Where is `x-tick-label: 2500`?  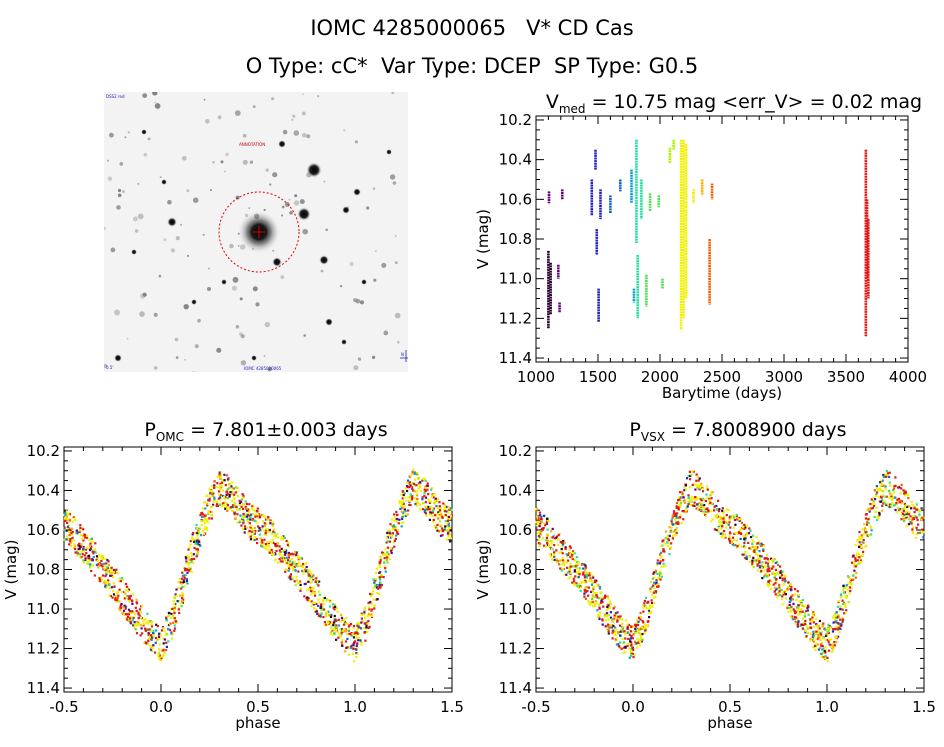
x-tick-label: 2500 is located at coordinates (722, 377).